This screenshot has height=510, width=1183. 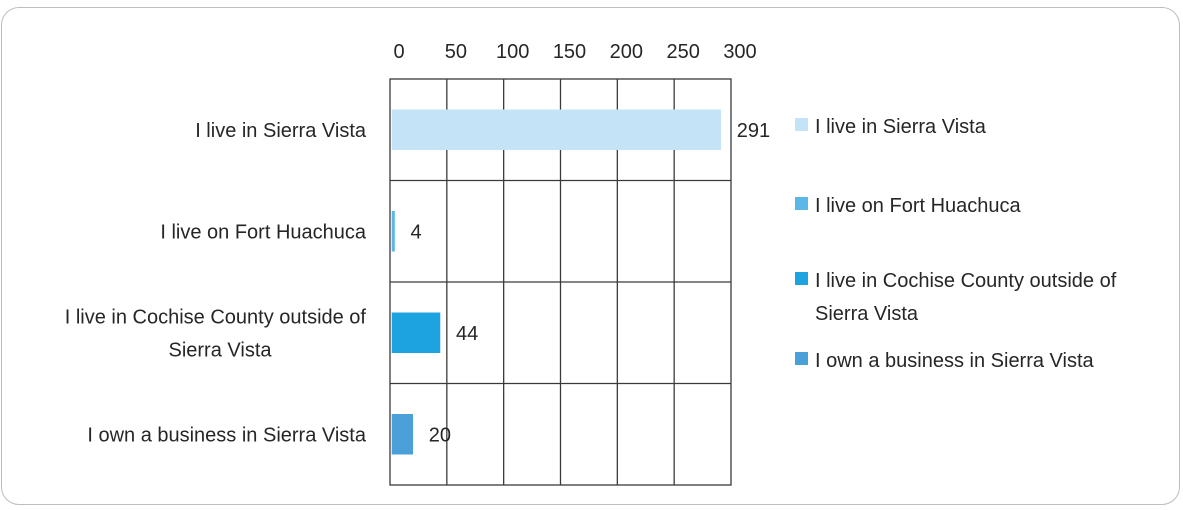 I want to click on y-category-label: I live on Fort Huachuca, so click(x=263, y=232).